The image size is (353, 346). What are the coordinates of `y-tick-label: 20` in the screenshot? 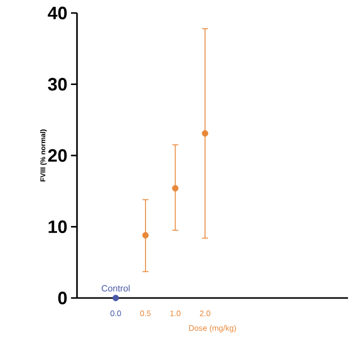 It's located at (57, 155).